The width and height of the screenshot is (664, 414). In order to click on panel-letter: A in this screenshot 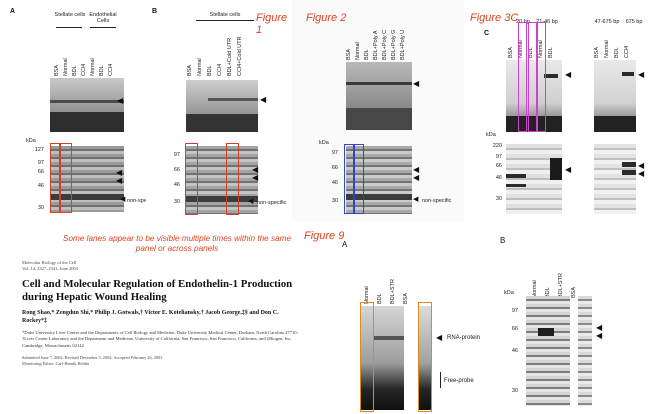, I will do `click(345, 244)`.